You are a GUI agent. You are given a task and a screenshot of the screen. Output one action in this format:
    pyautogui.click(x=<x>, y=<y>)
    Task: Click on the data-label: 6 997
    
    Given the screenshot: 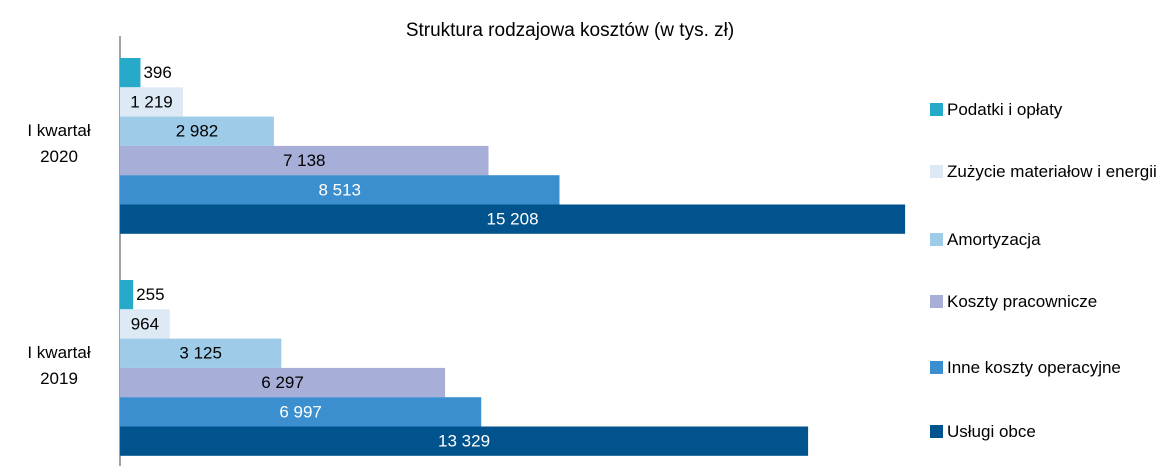 What is the action you would take?
    pyautogui.click(x=300, y=411)
    